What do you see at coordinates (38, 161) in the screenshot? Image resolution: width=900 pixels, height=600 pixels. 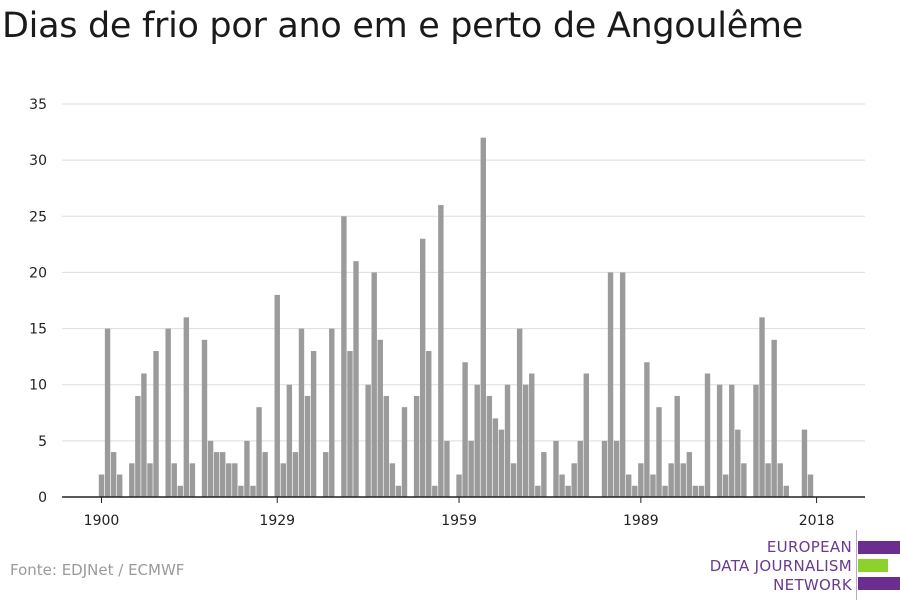 I see `y-tick-label: 30` at bounding box center [38, 161].